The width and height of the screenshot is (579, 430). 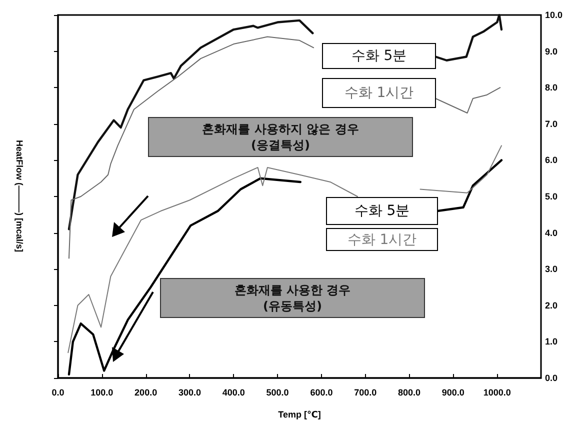 What do you see at coordinates (551, 87) in the screenshot?
I see `y-tick-label: 8.0` at bounding box center [551, 87].